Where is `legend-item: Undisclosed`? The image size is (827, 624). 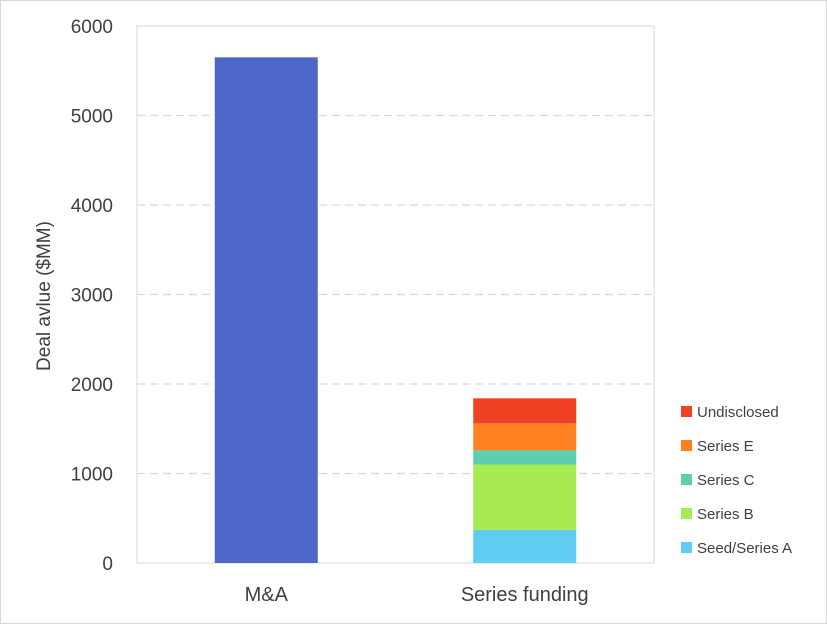 legend-item: Undisclosed is located at coordinates (730, 412).